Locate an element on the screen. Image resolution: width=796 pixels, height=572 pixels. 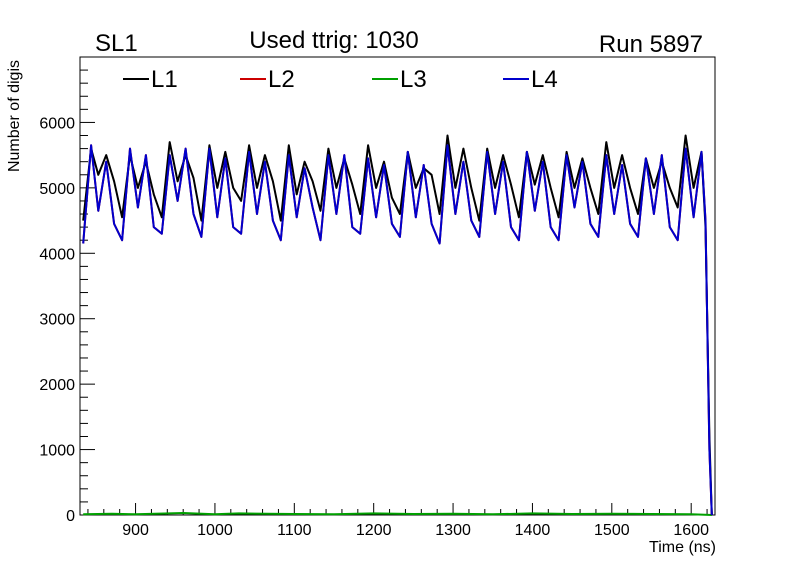
legend-label-l2: L2 is located at coordinates (281, 79).